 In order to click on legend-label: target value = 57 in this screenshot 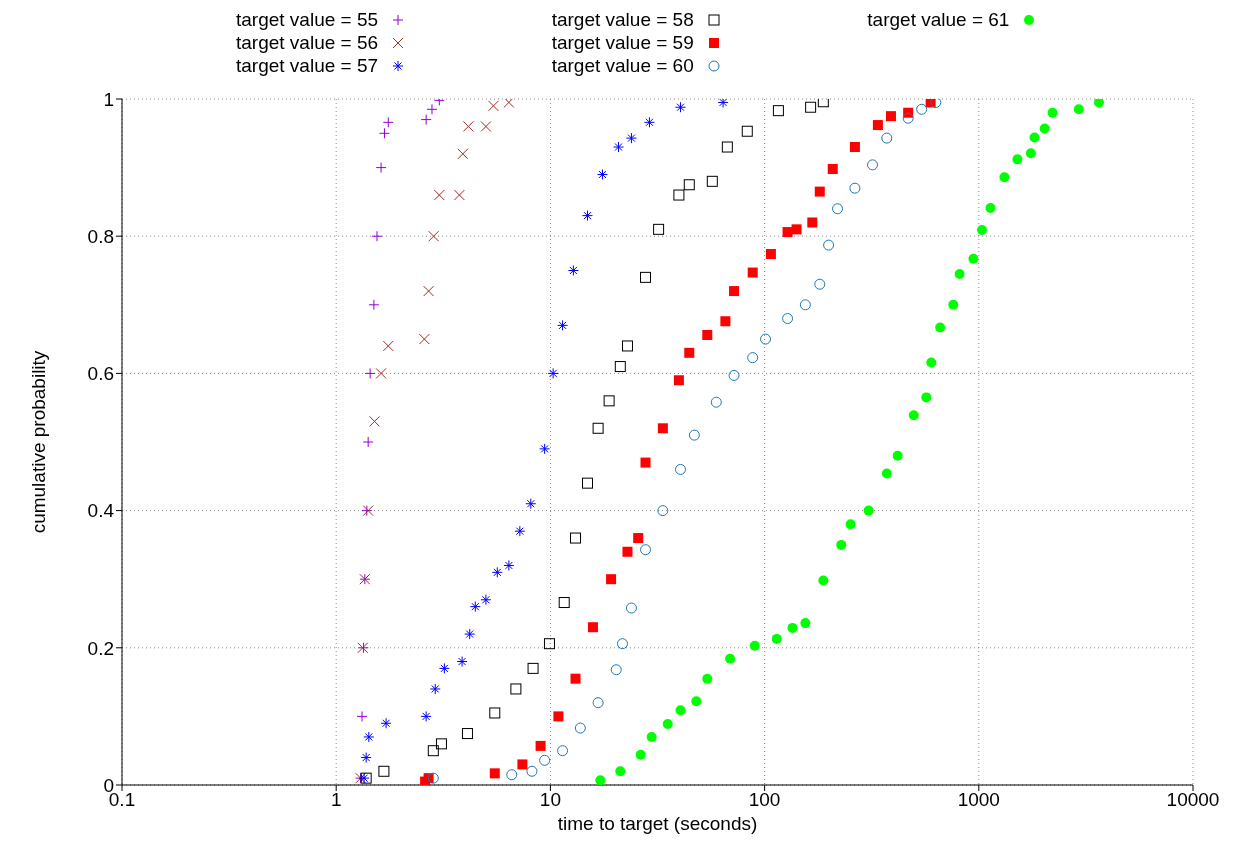, I will do `click(307, 65)`.